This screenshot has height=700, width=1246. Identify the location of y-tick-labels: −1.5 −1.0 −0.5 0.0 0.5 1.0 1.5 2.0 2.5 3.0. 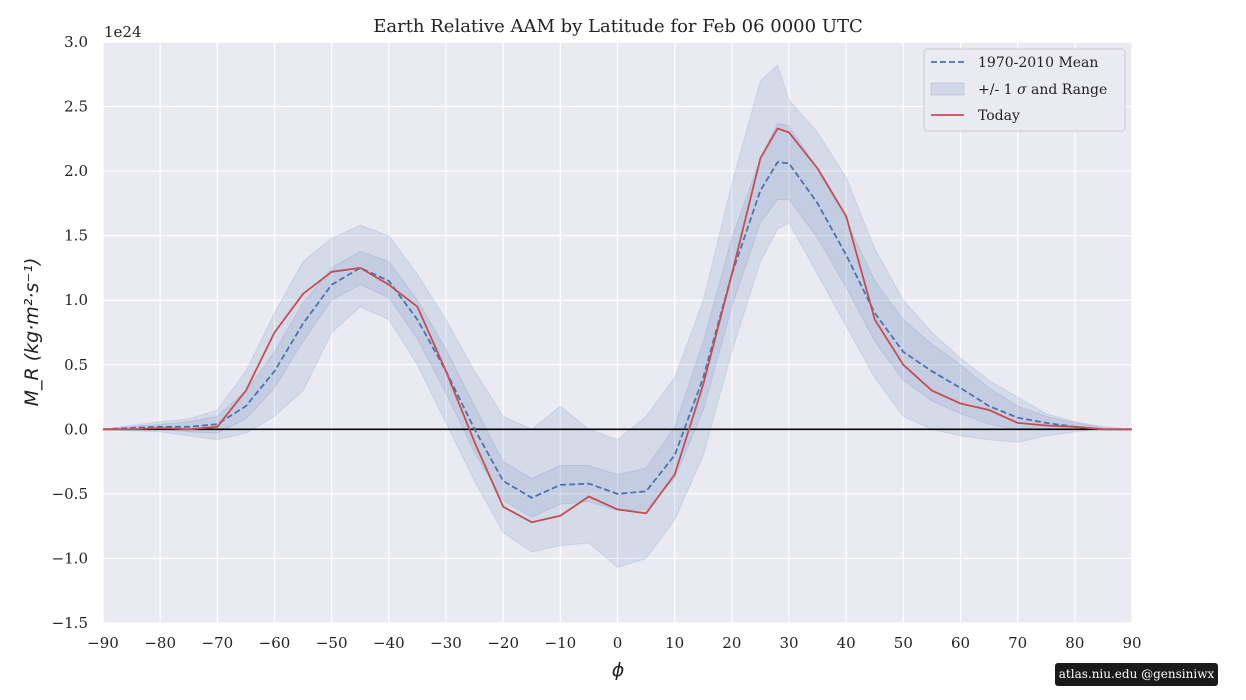
(70, 332).